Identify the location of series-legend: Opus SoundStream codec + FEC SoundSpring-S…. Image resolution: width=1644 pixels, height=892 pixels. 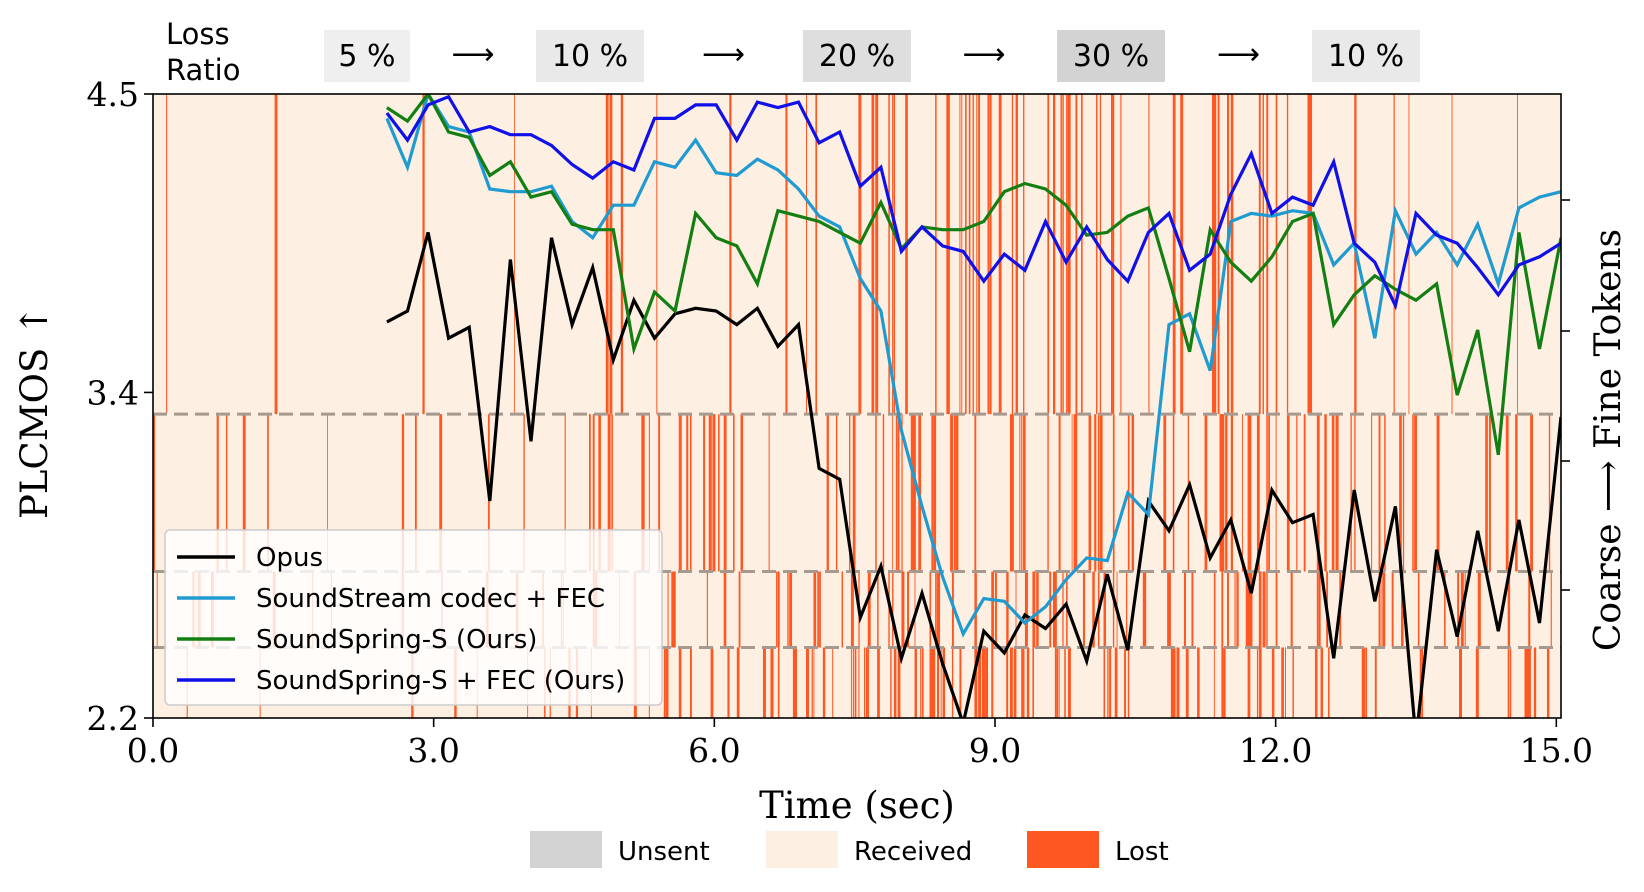
(413, 617).